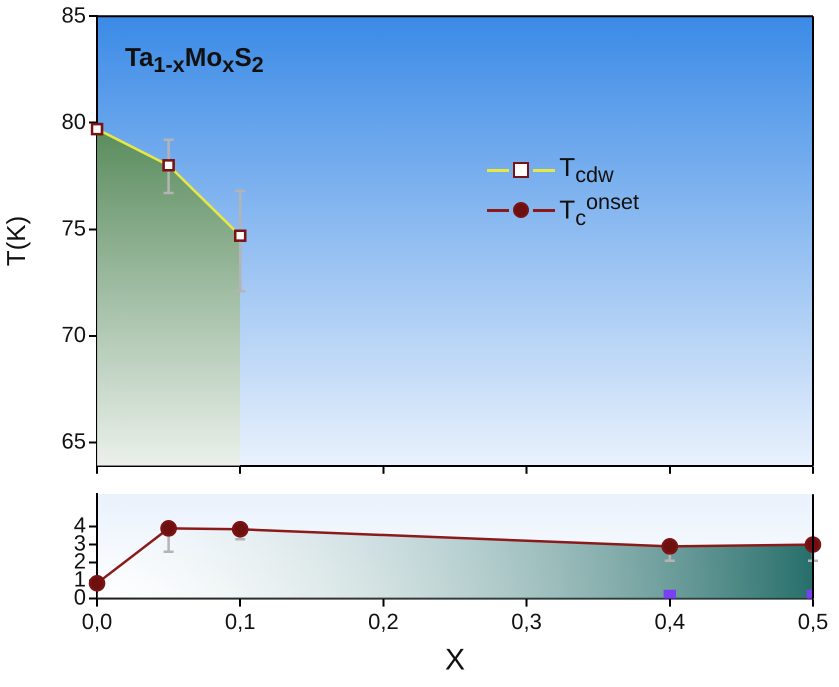  What do you see at coordinates (15, 241) in the screenshot?
I see `y-axis-title: T(K)` at bounding box center [15, 241].